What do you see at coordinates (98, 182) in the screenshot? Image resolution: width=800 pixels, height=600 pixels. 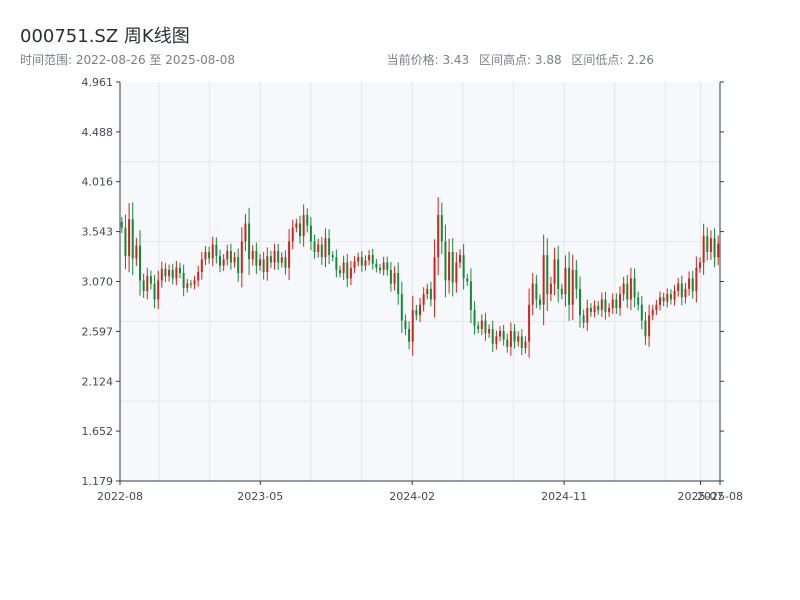 I see `y-tick-label: 4.016` at bounding box center [98, 182].